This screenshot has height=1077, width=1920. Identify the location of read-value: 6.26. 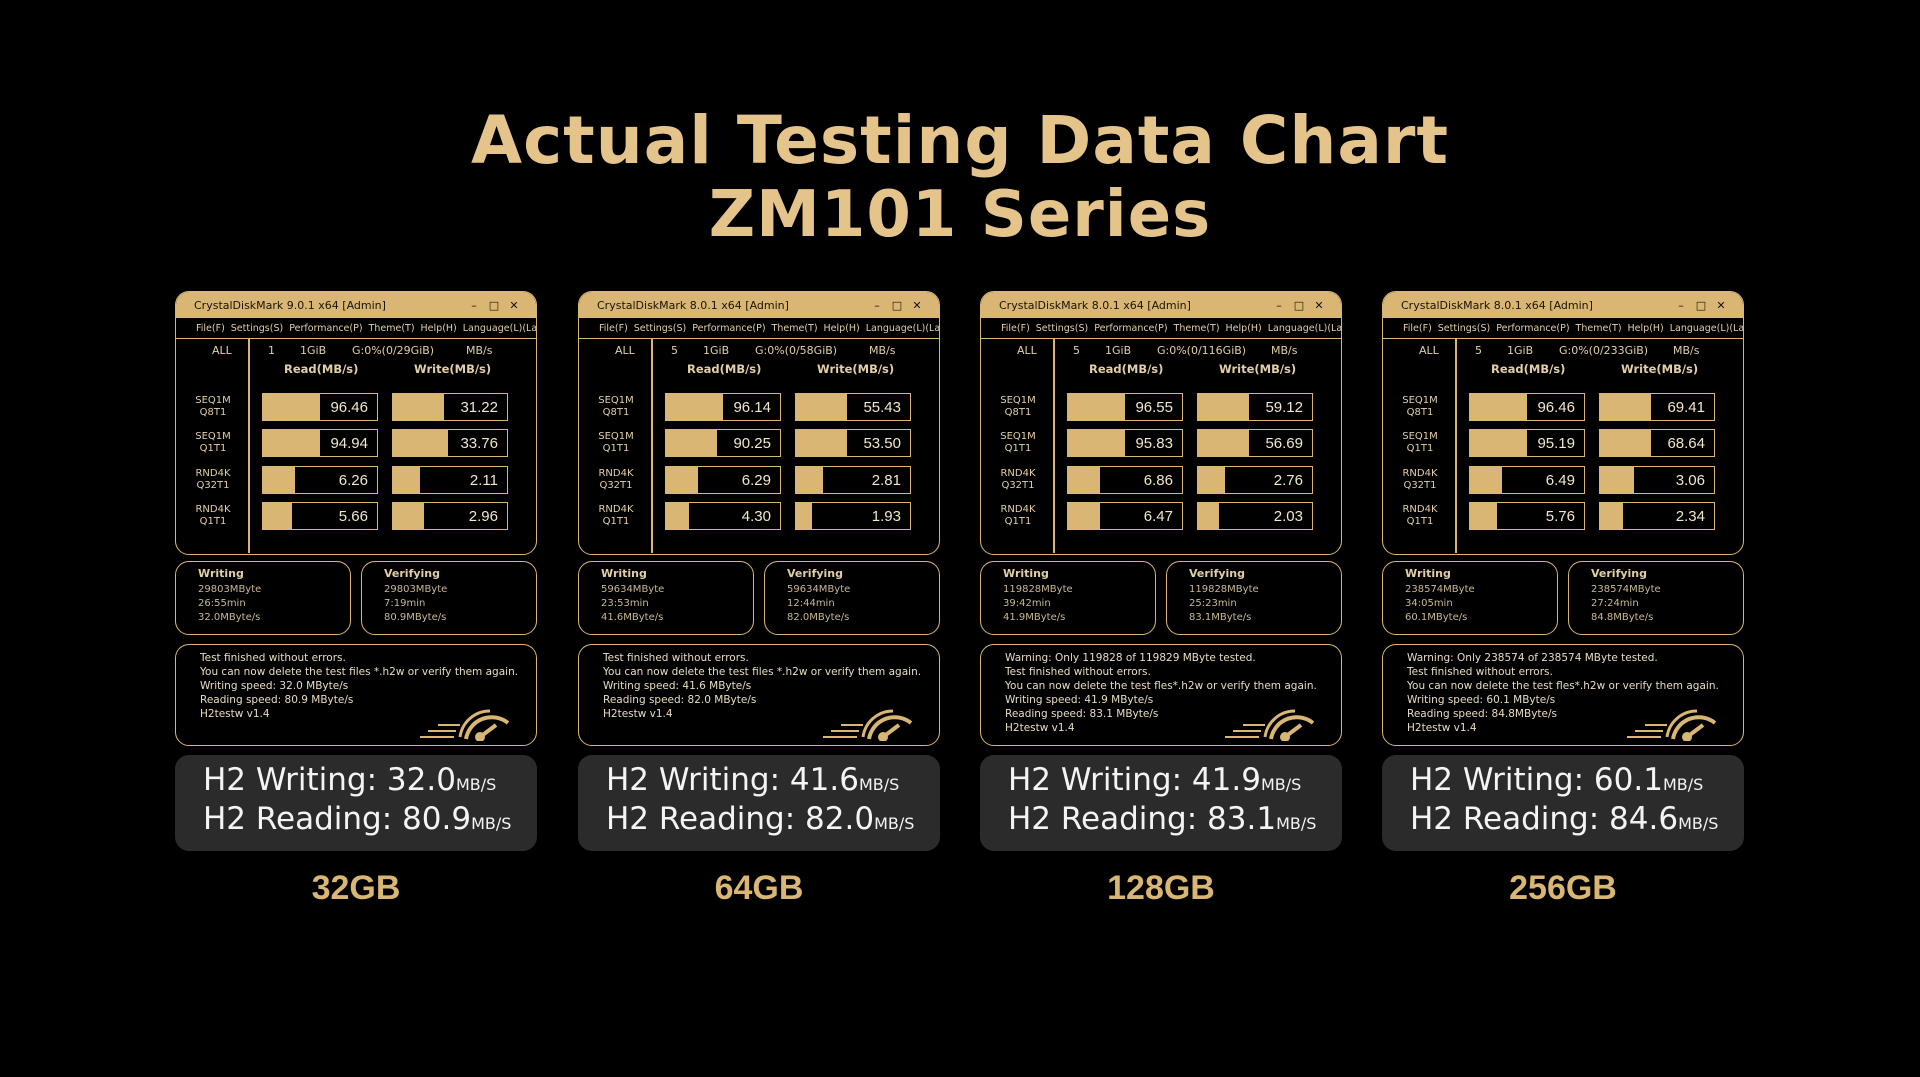
(353, 480).